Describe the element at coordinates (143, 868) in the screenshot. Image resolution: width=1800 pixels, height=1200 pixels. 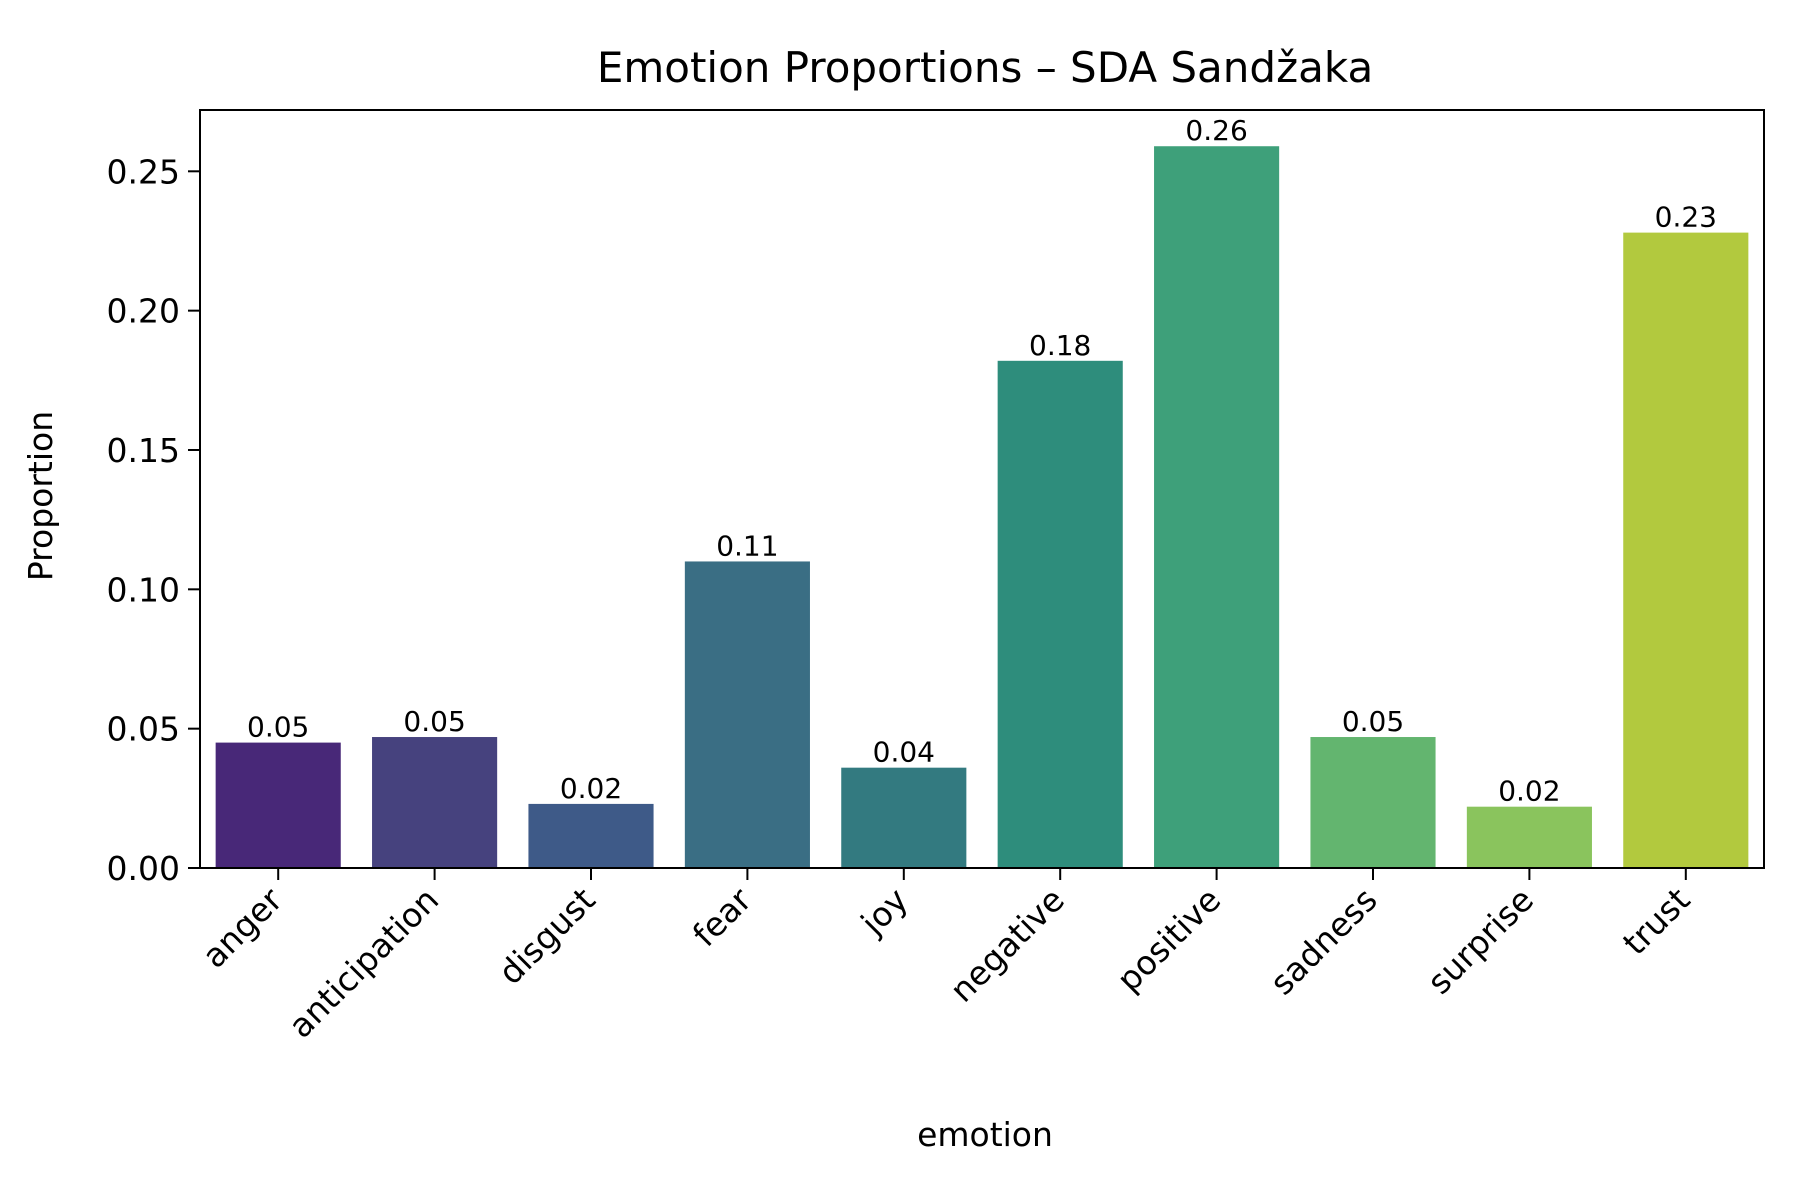
I see `y-tick-label: 0.00` at that location.